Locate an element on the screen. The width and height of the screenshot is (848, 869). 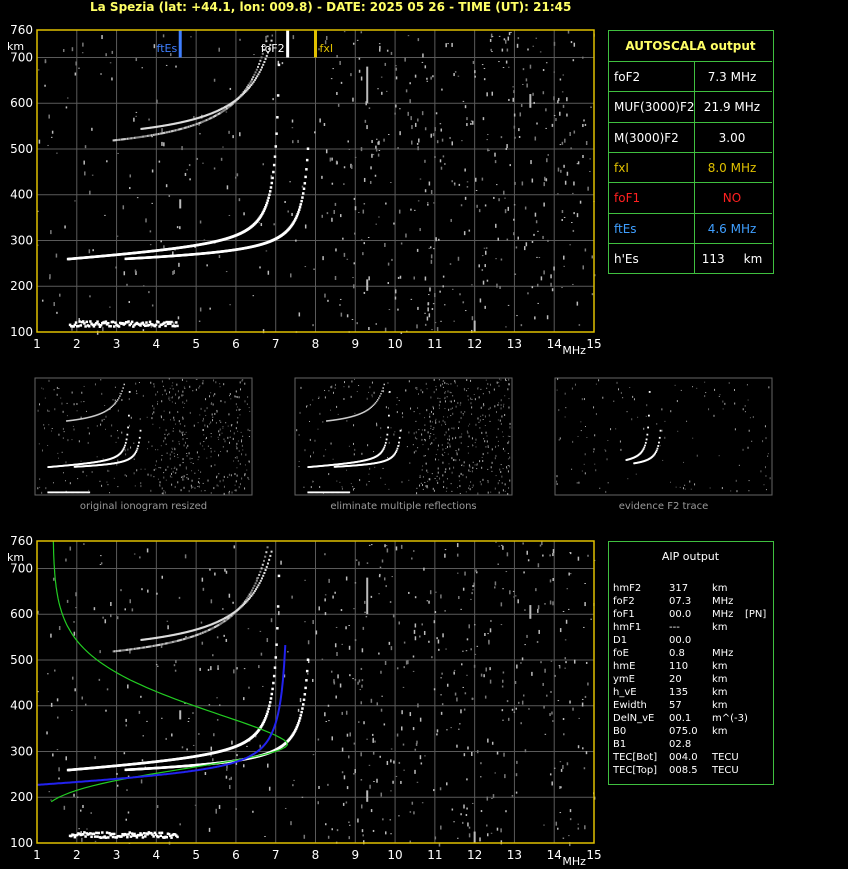
aip-value: 57 is located at coordinates (675, 705).